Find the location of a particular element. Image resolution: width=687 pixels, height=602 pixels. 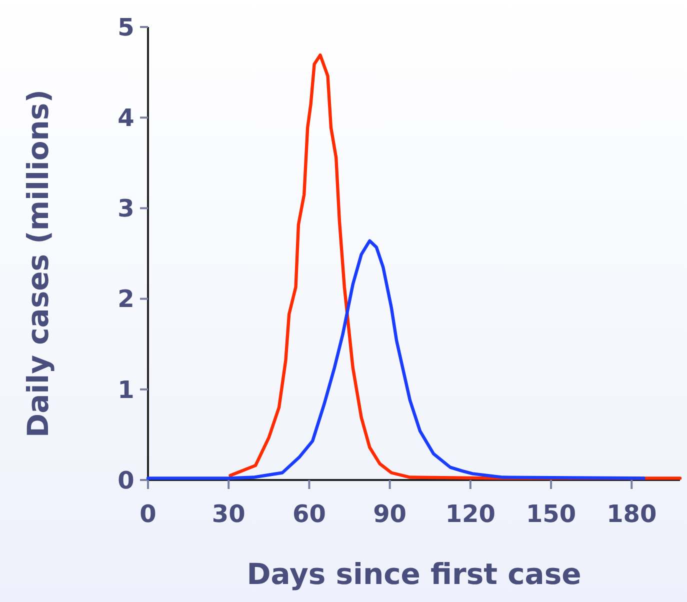

y-axis-title: Daily cases (millions) is located at coordinates (38, 264).